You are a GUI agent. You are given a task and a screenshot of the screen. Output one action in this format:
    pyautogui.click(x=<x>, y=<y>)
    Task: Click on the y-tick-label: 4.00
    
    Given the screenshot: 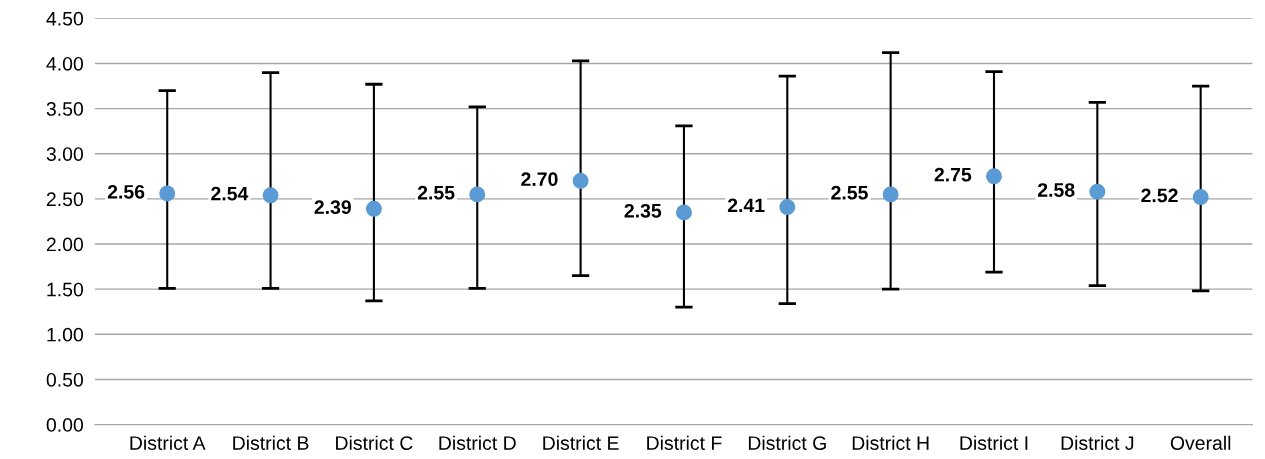 What is the action you would take?
    pyautogui.click(x=65, y=63)
    